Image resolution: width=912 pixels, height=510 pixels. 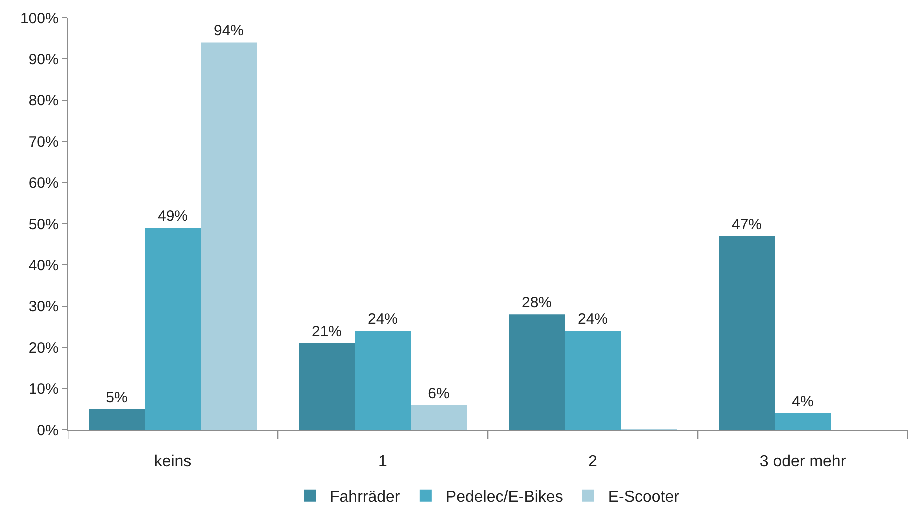 What do you see at coordinates (43, 225) in the screenshot?
I see `y-tick-label: 50%` at bounding box center [43, 225].